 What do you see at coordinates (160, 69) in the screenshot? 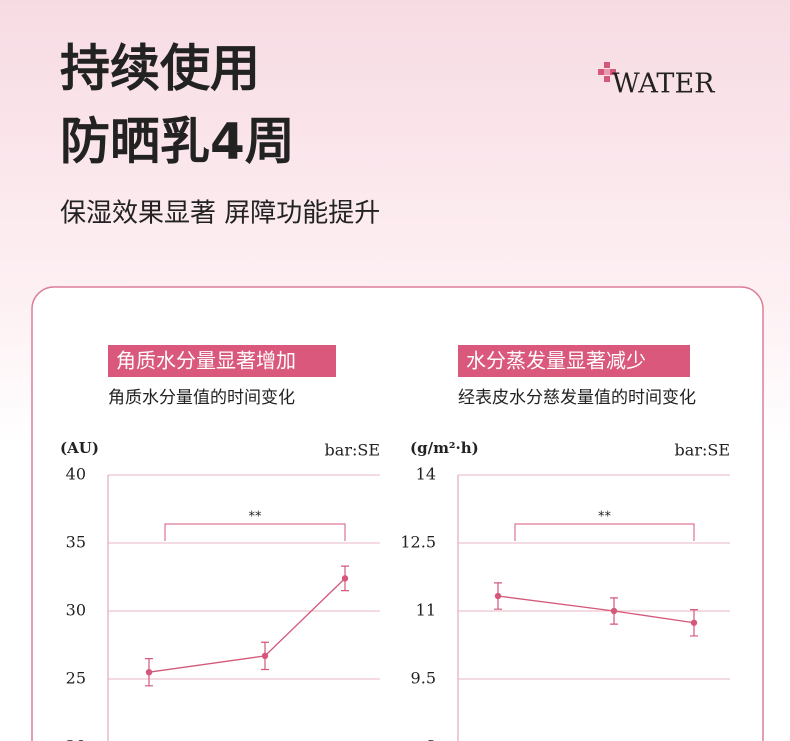
I see `title-line: 持续使用` at bounding box center [160, 69].